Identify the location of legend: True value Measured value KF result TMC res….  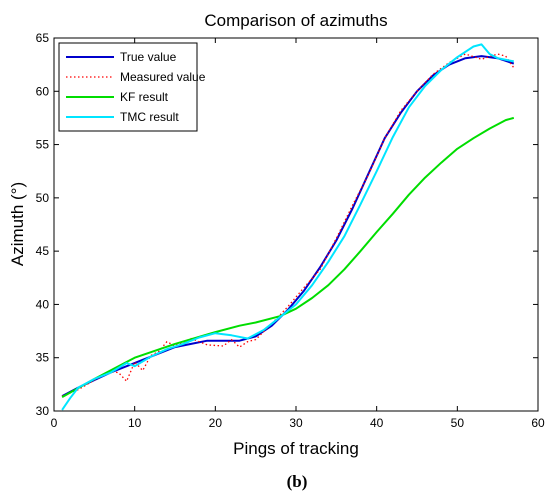
(132, 87).